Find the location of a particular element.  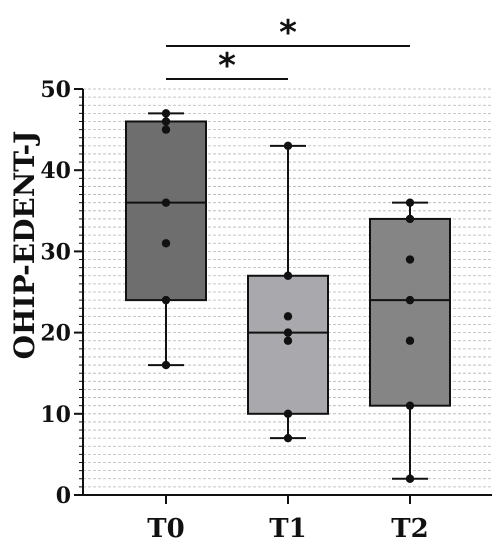

box-t0 is located at coordinates (166, 239).